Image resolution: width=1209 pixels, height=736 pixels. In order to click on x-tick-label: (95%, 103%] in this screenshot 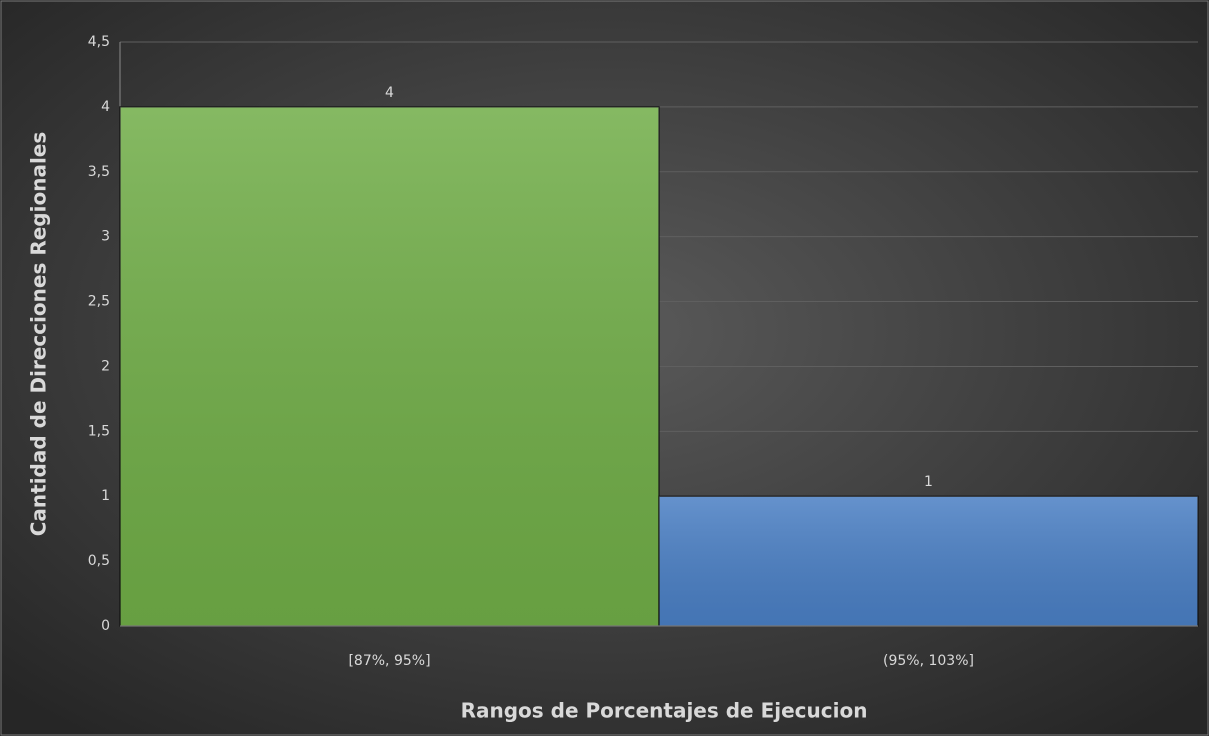, I will do `click(928, 661)`.